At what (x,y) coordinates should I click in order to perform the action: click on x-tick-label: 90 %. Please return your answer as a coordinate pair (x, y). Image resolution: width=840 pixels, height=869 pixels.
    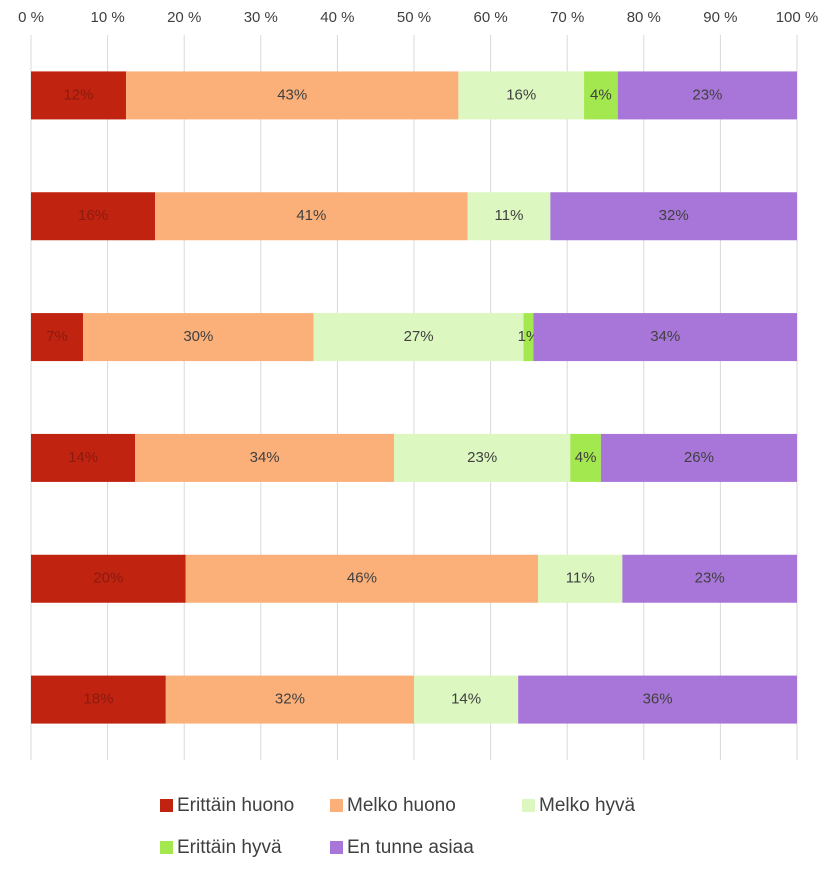
    Looking at the image, I should click on (720, 17).